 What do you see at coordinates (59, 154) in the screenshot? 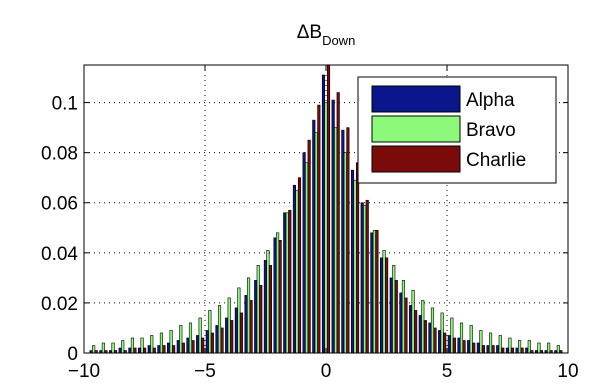
I see `y-tick-label: 0.08` at bounding box center [59, 154].